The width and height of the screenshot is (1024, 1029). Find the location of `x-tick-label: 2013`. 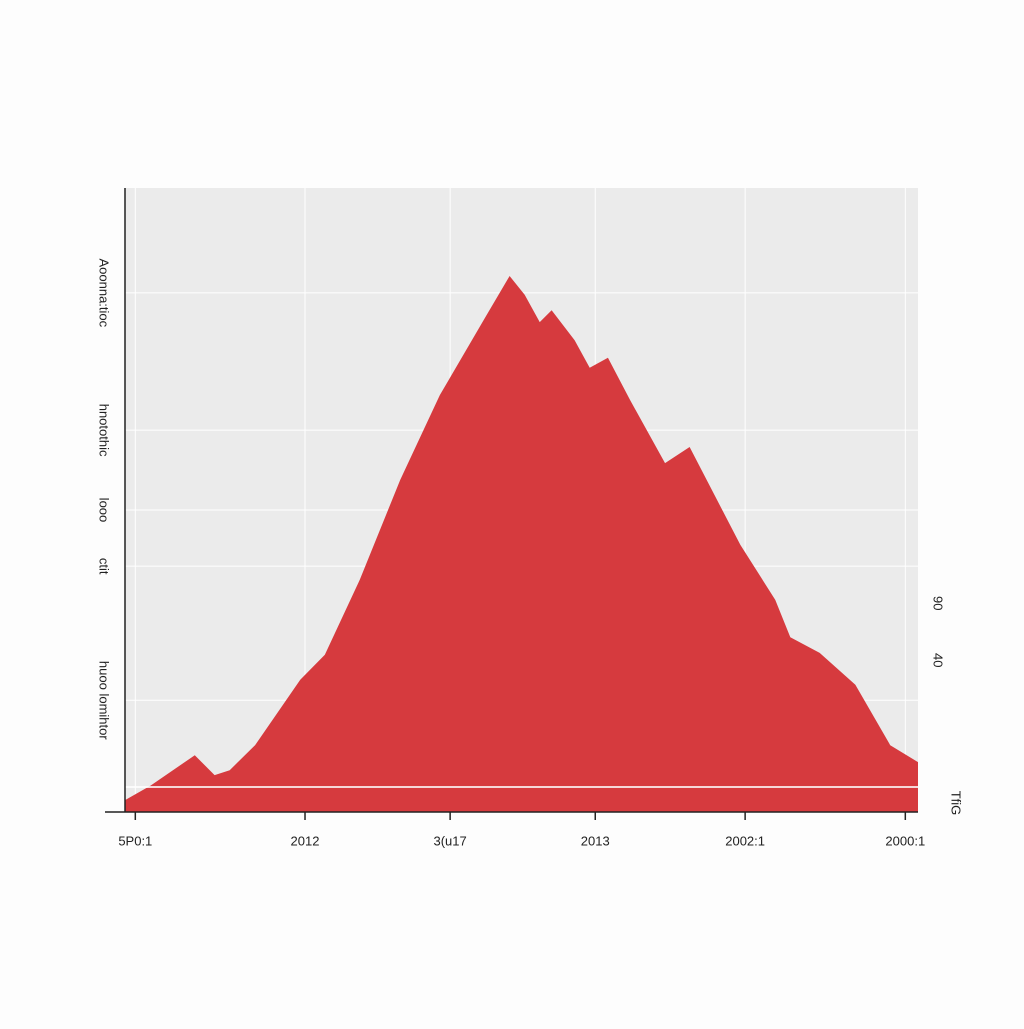

x-tick-label: 2013 is located at coordinates (595, 840).